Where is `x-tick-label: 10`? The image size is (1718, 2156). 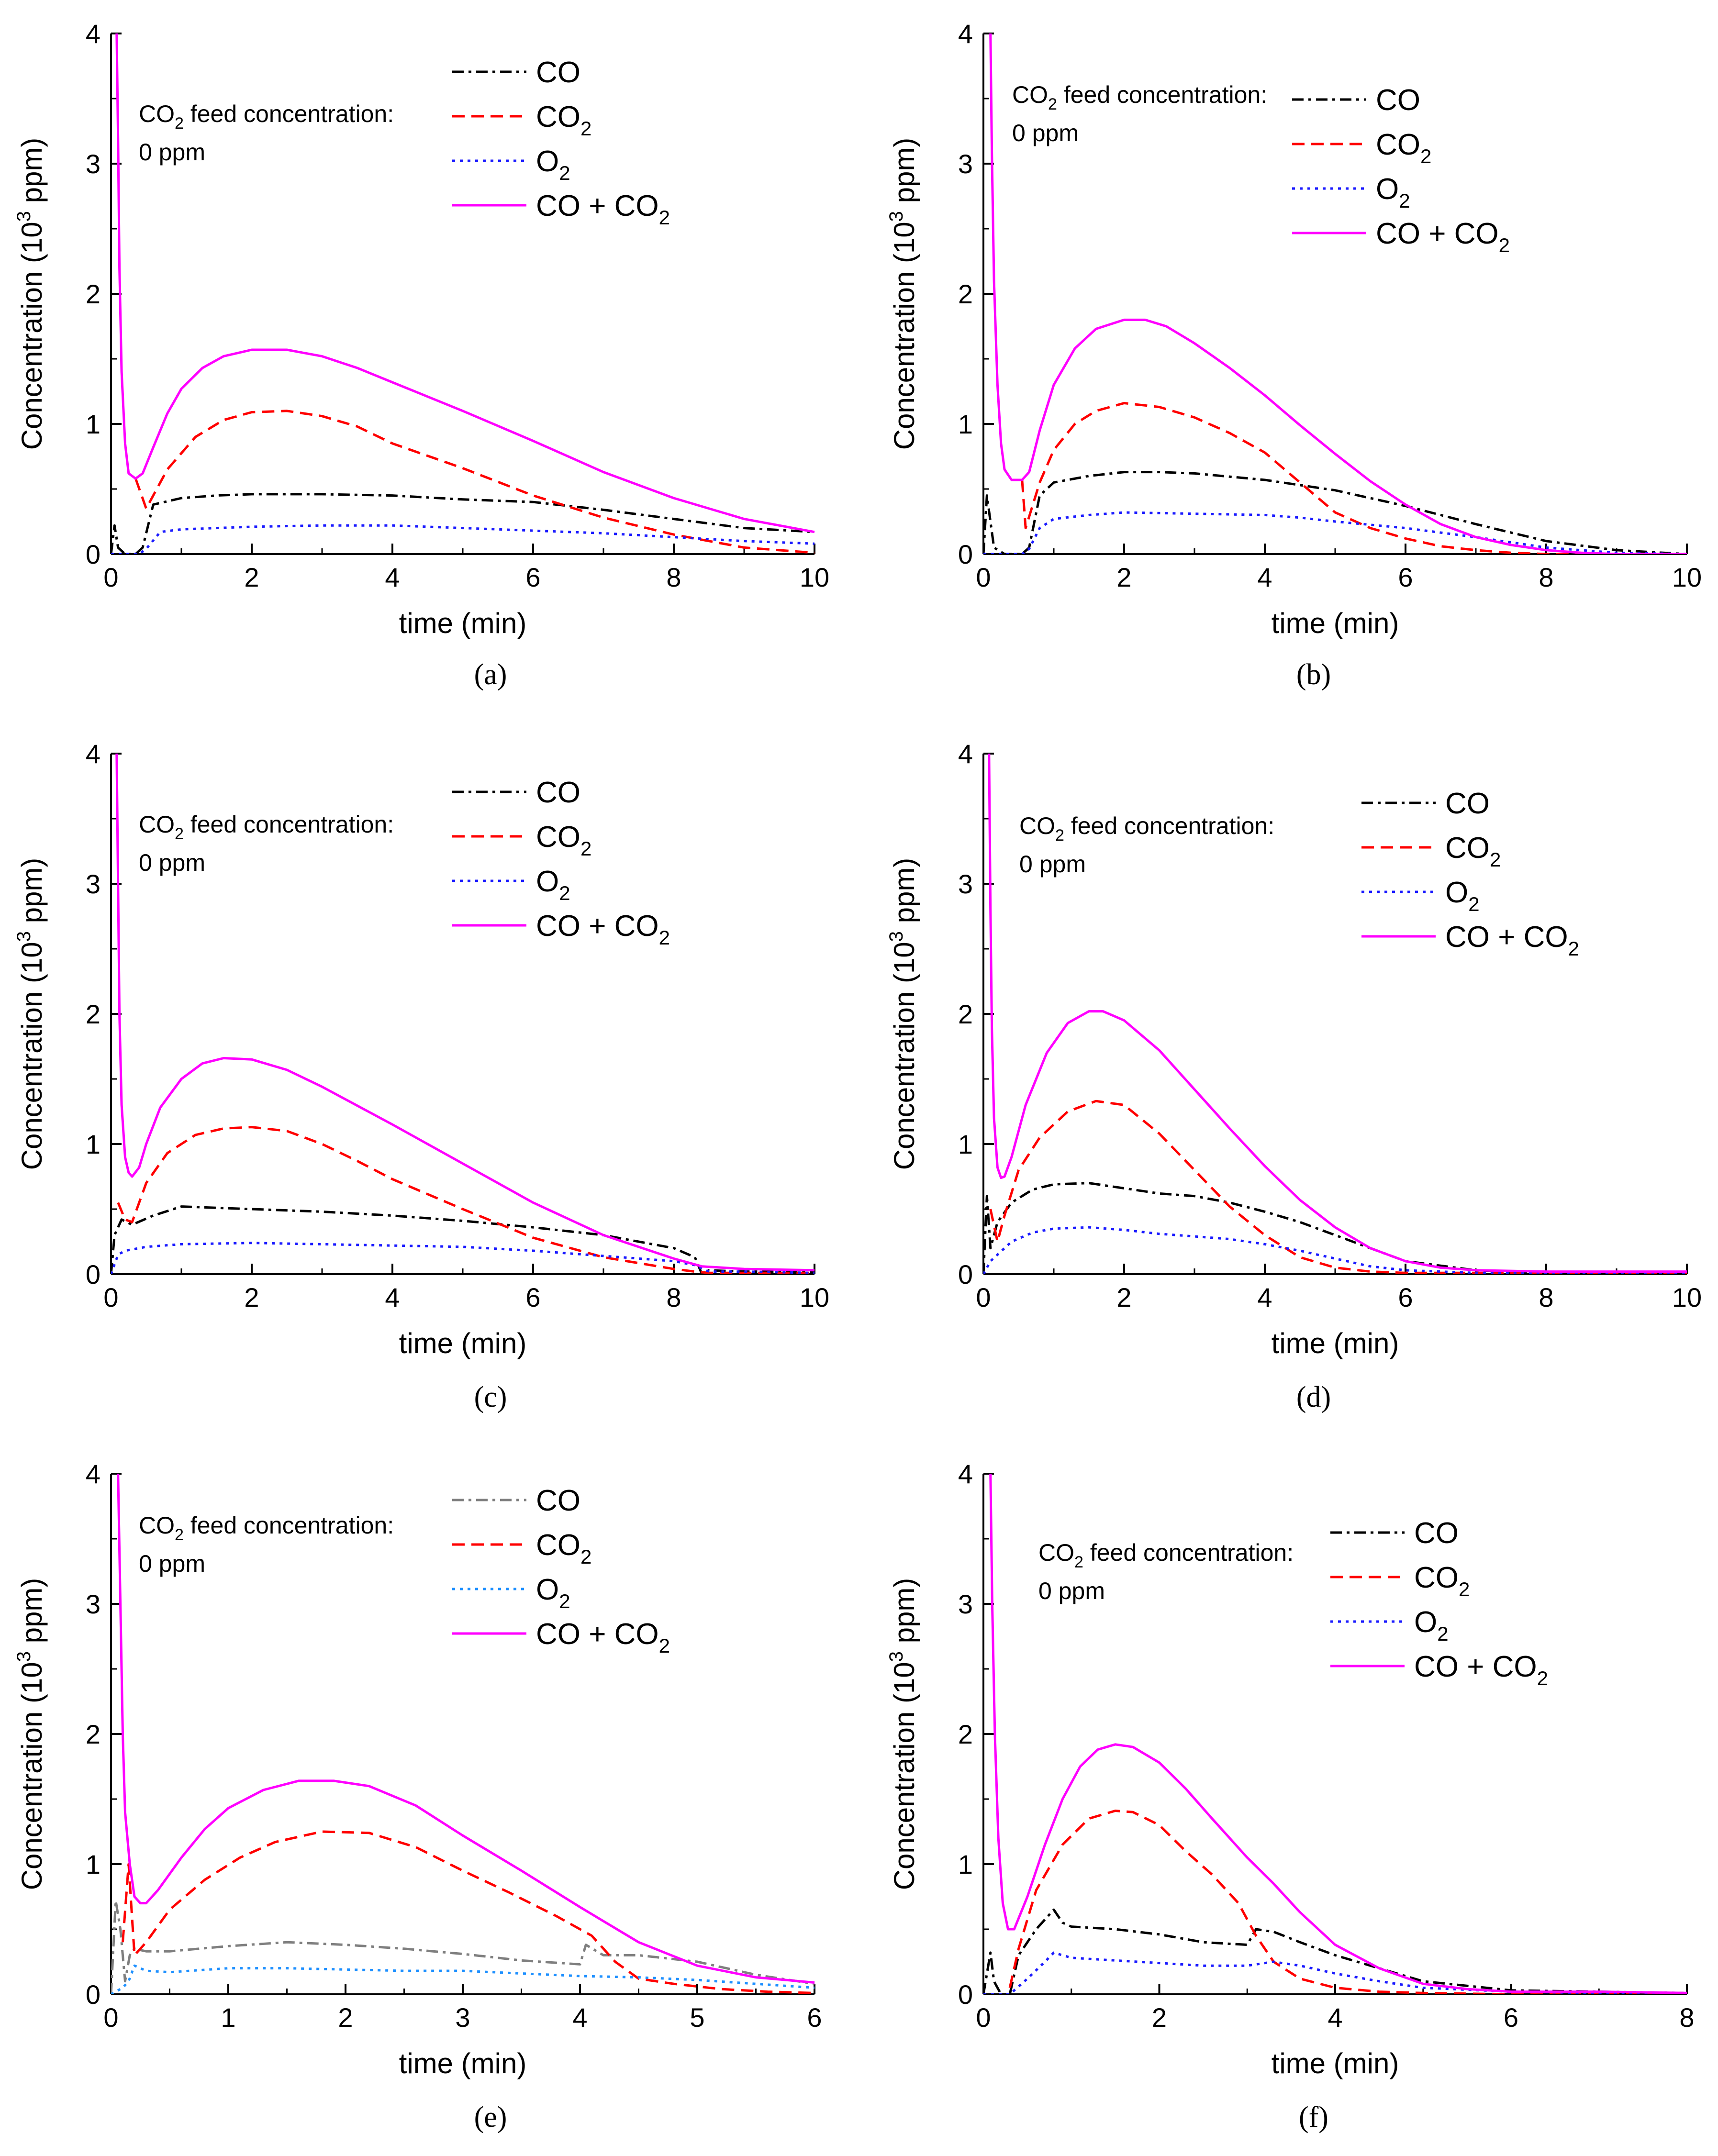 x-tick-label: 10 is located at coordinates (814, 1297).